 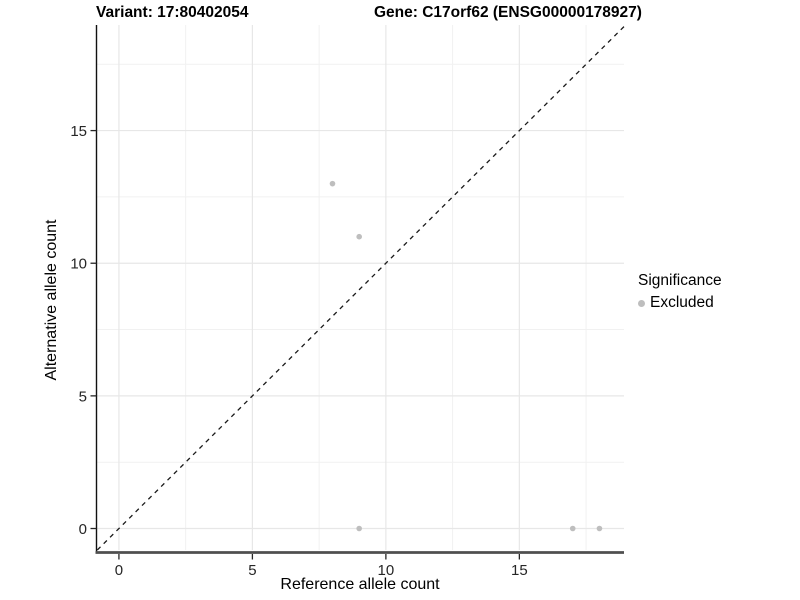 What do you see at coordinates (519, 570) in the screenshot?
I see `x-tick-label: 15` at bounding box center [519, 570].